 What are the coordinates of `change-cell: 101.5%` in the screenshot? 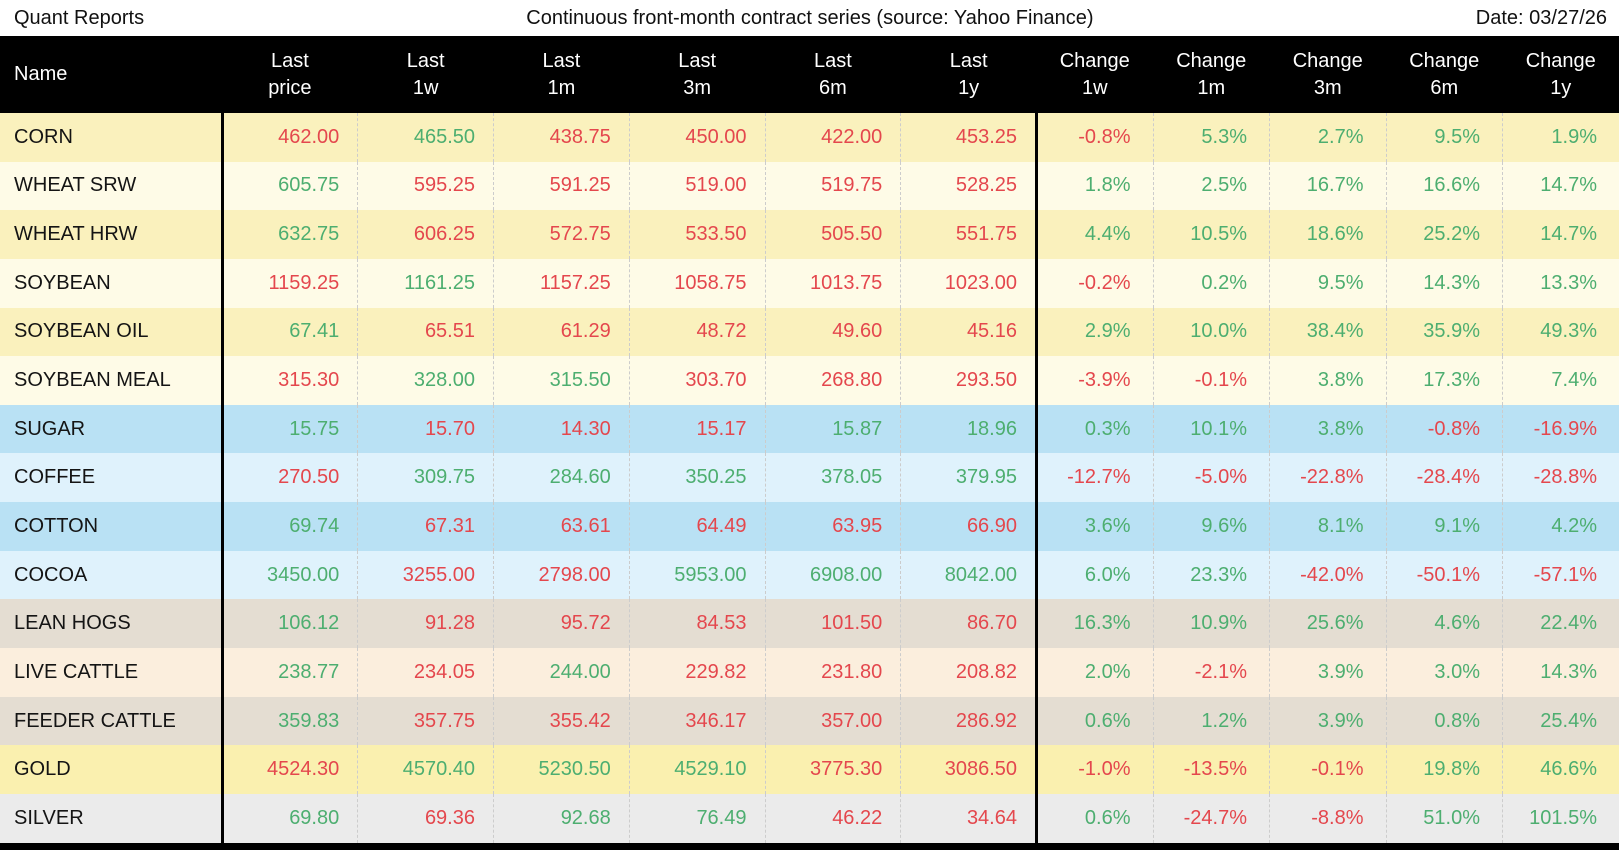 It's located at (1560, 818).